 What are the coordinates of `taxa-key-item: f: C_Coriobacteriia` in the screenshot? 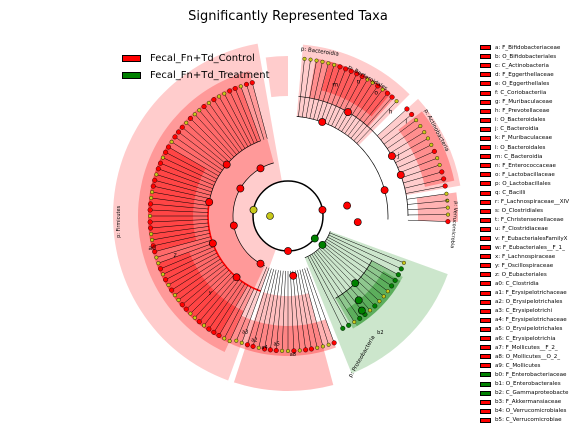 It's located at (528, 92).